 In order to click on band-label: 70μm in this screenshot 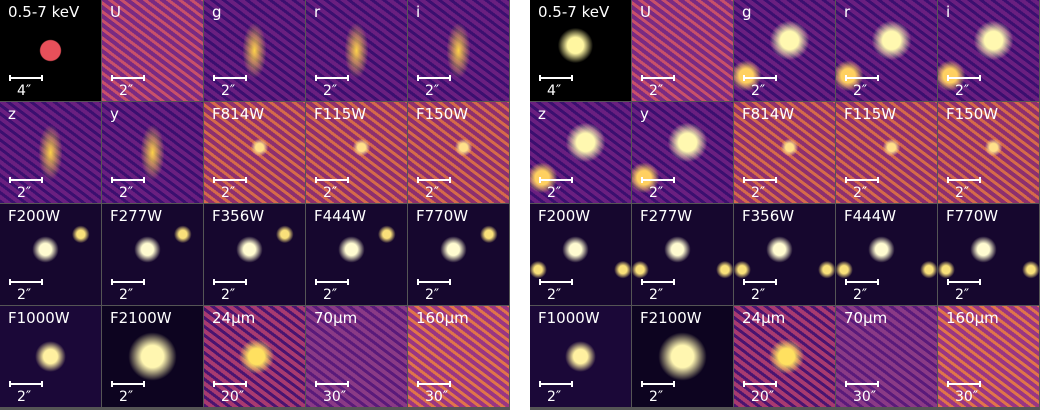, I will do `click(866, 318)`.